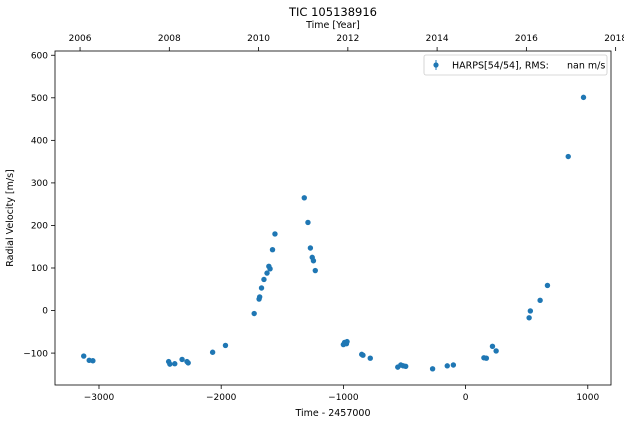 The image size is (624, 425). Describe the element at coordinates (39, 227) in the screenshot. I see `y-tick-label: 200` at that location.